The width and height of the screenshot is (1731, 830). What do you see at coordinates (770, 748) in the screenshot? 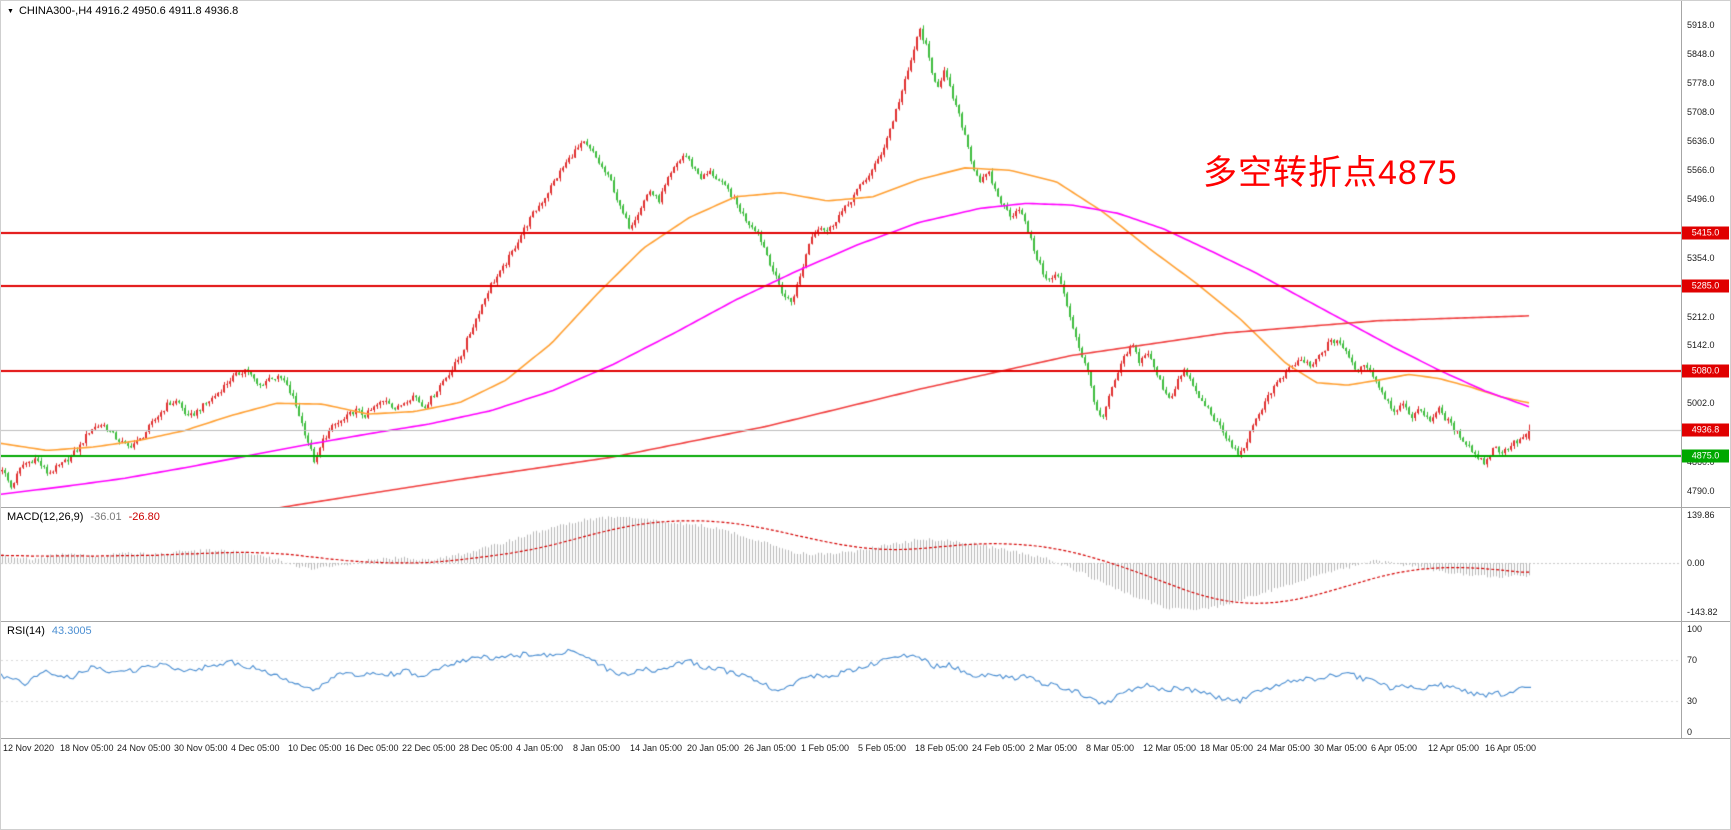
I see `time-axis-label: 26 Jan 05:00` at bounding box center [770, 748].